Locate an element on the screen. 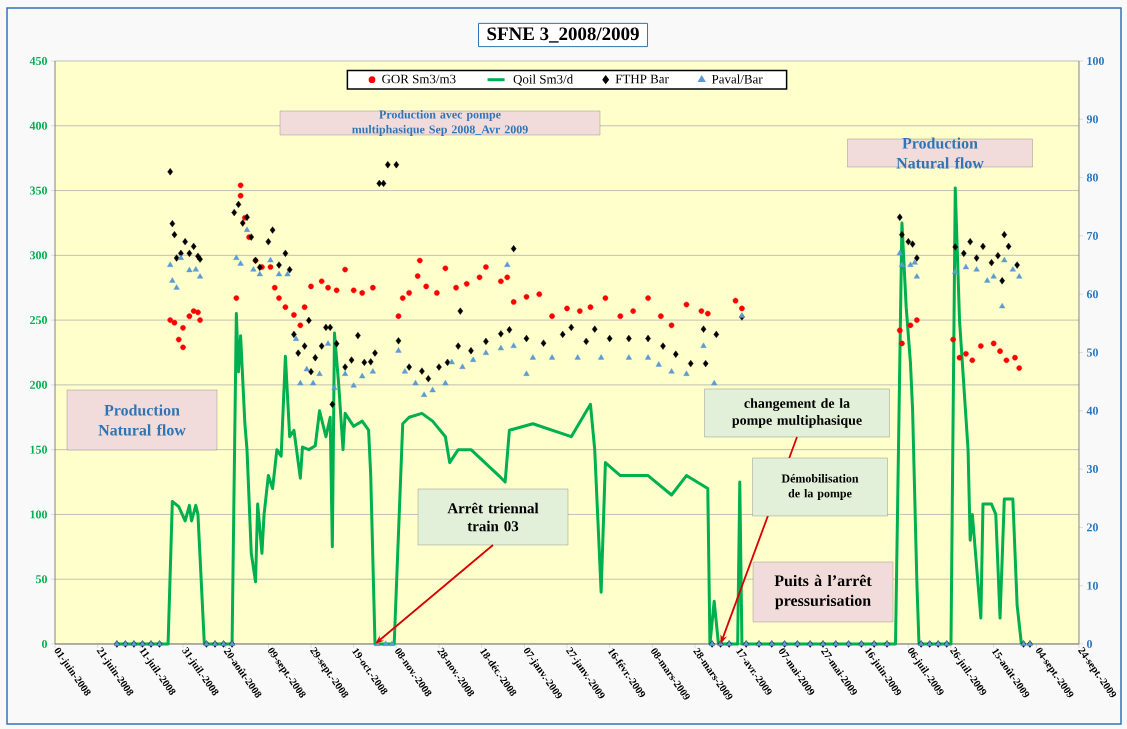  y-tick-label: 50 is located at coordinates (42, 579).